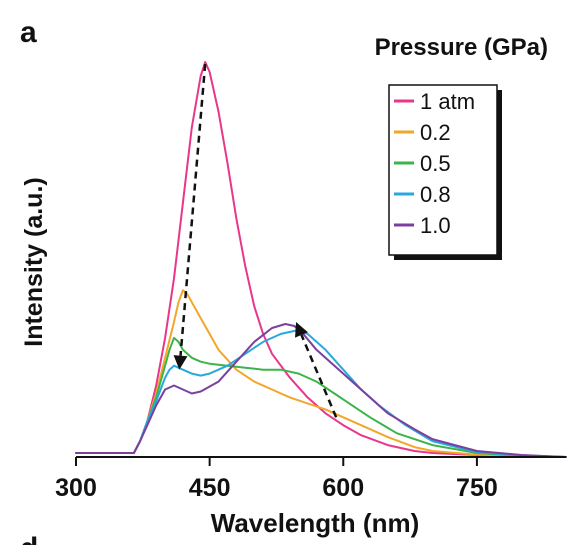 Image resolution: width=582 pixels, height=545 pixels. Describe the element at coordinates (435, 163) in the screenshot. I see `legend-label-2: 0.5` at that location.